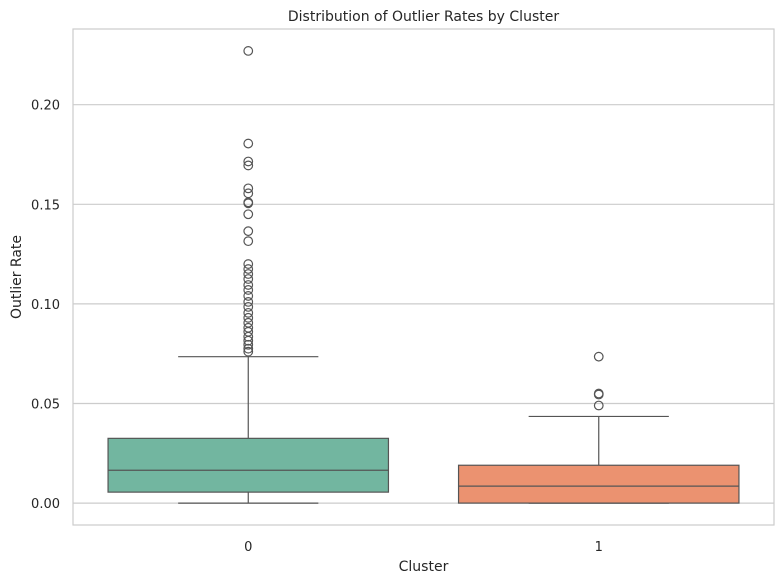 The image size is (784, 588). I want to click on x-tick-label: 1, so click(599, 547).